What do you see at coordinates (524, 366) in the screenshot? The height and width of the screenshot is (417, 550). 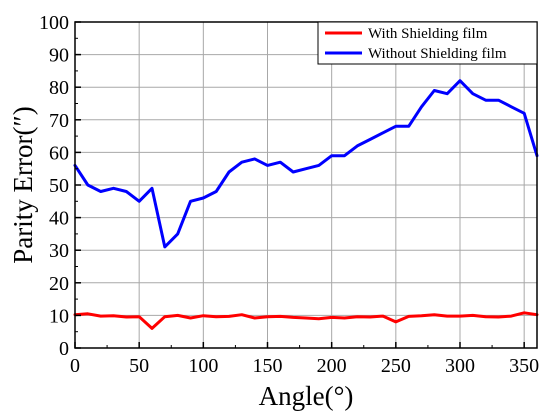 I see `x-tick-label: 350` at bounding box center [524, 366].